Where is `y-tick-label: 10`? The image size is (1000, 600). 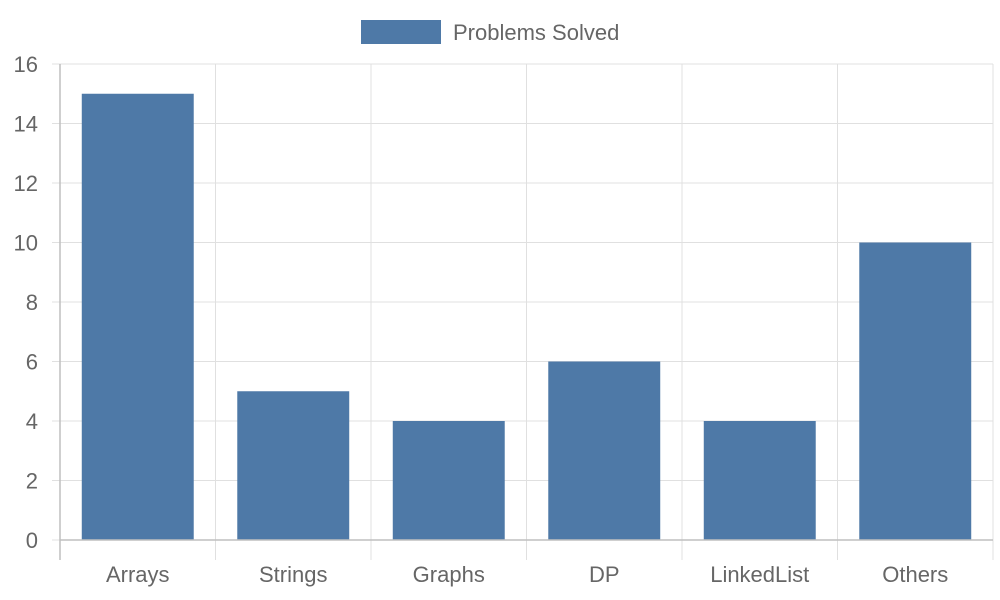
y-tick-label: 10 is located at coordinates (26, 243).